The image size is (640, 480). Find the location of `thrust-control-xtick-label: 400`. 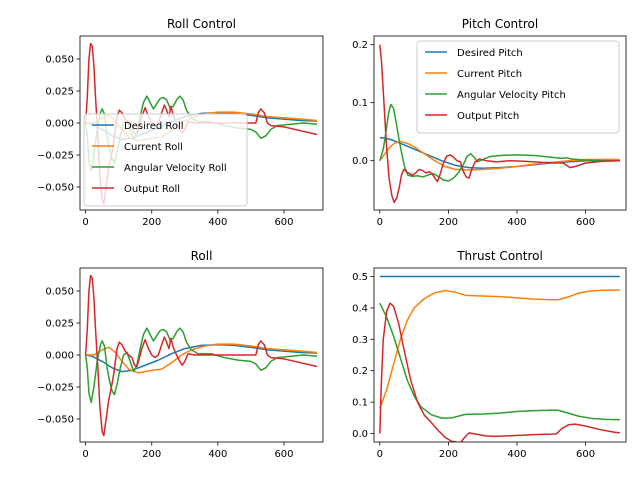

thrust-control-xtick-label: 400 is located at coordinates (516, 454).